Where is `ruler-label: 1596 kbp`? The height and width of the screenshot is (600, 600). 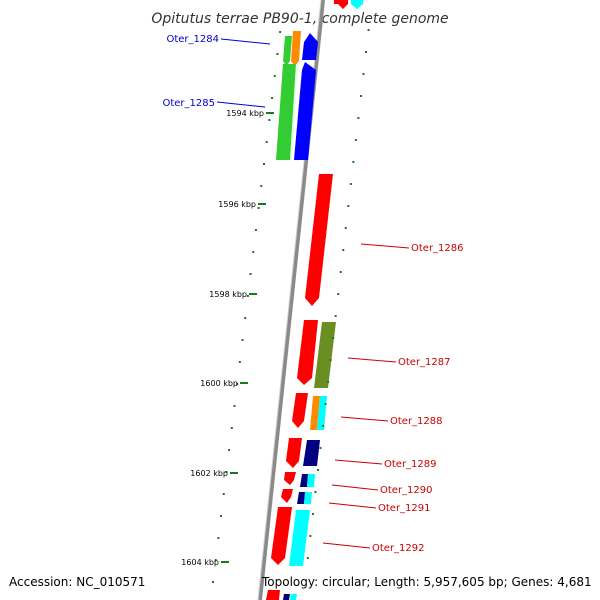
ruler-label: 1596 kbp is located at coordinates (237, 204).